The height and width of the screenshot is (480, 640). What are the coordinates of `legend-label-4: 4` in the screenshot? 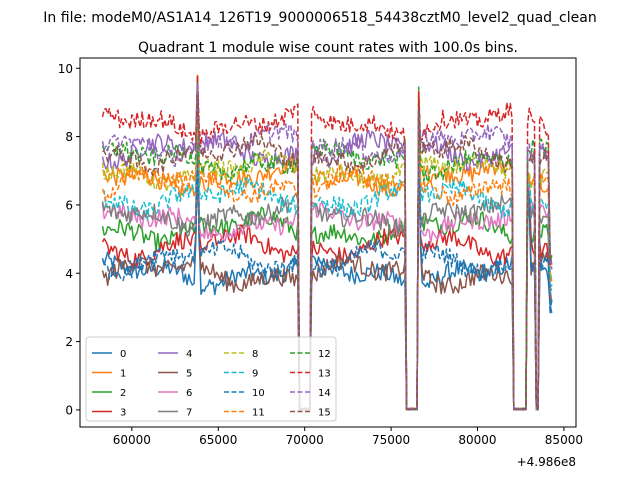 It's located at (189, 354).